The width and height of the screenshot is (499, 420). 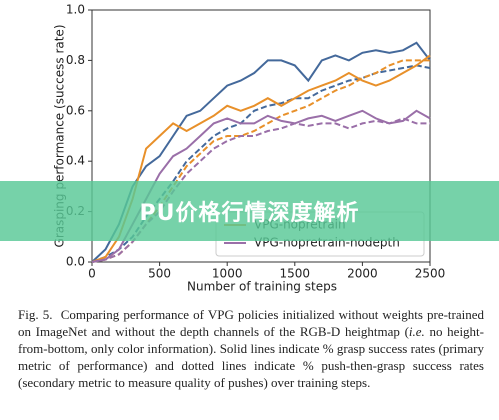 What do you see at coordinates (75, 262) in the screenshot?
I see `y-tick-label: 0.0` at bounding box center [75, 262].